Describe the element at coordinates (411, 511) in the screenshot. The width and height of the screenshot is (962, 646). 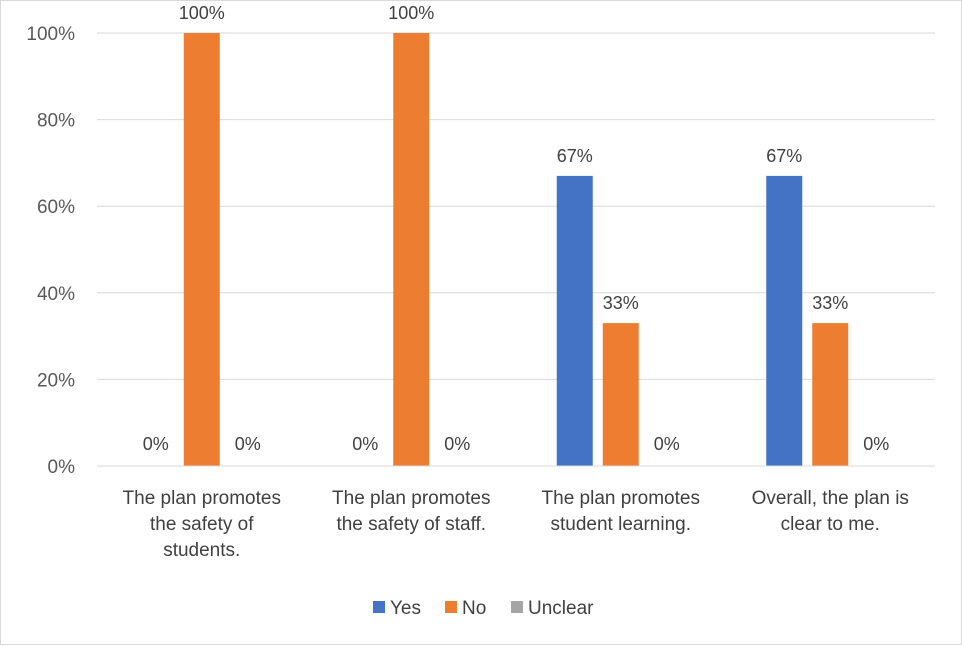
I see `category-label: The plan promotes the safety of staff.` at that location.